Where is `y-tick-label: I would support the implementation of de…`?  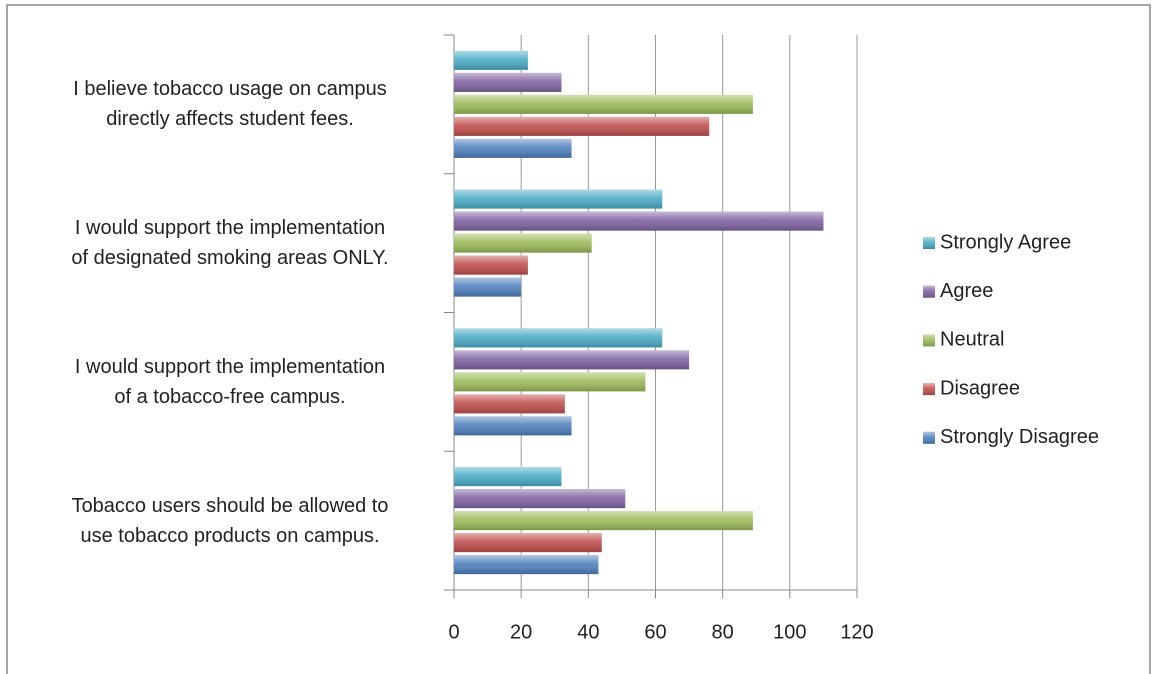
y-tick-label: I would support the implementation of de… is located at coordinates (230, 243).